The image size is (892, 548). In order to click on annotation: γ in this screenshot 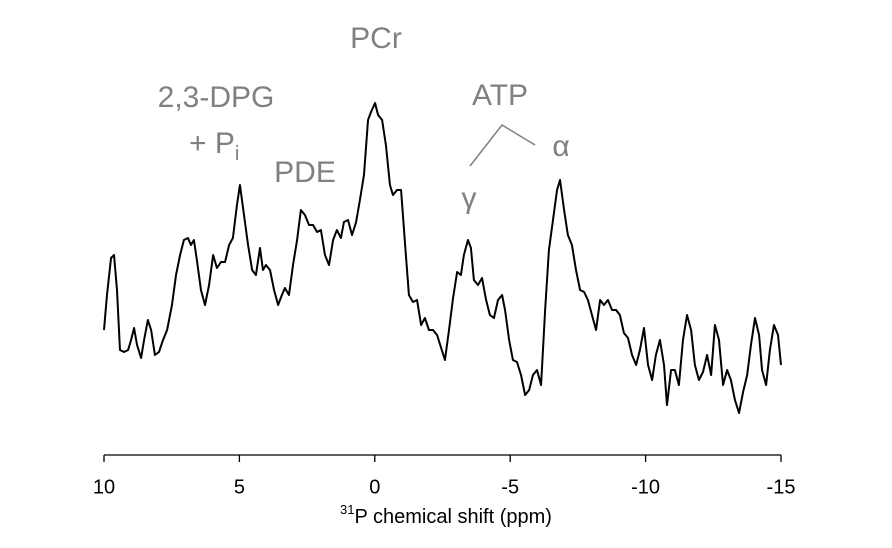, I will do `click(469, 198)`.